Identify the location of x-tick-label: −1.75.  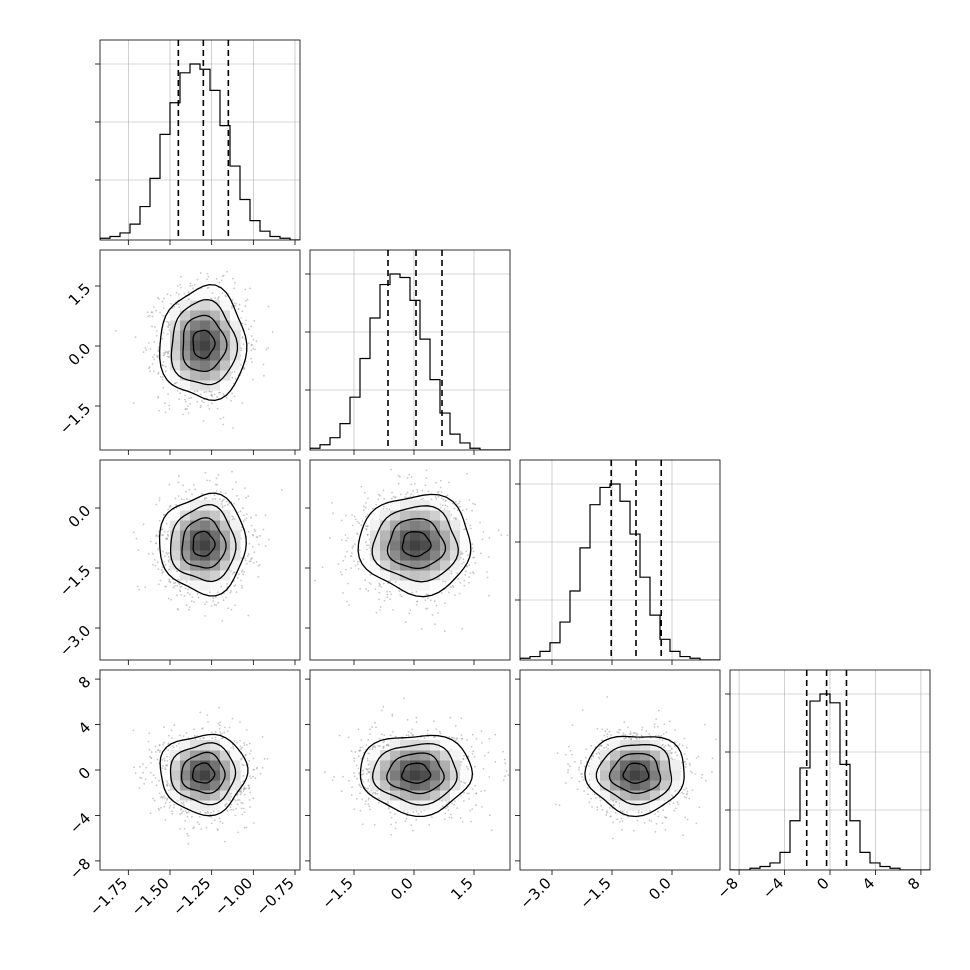
(108, 896).